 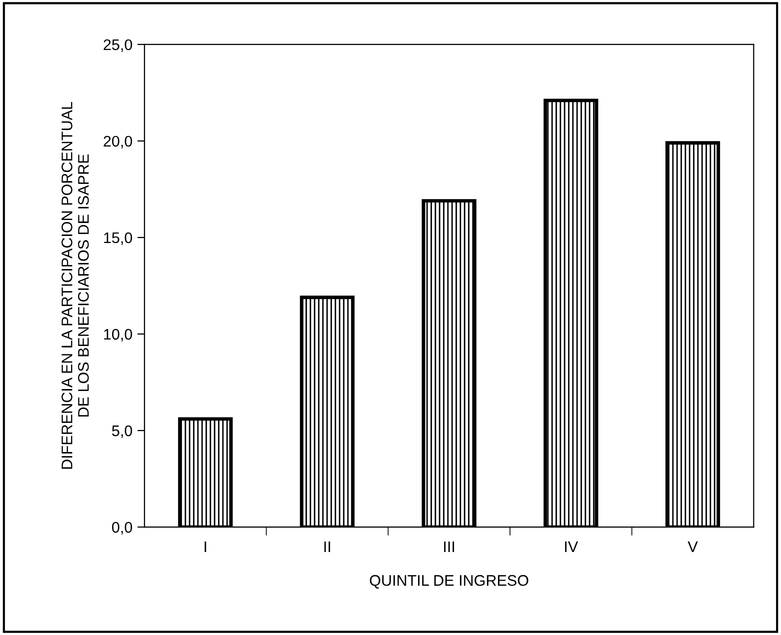 What do you see at coordinates (571, 547) in the screenshot?
I see `x-tick-label: IV` at bounding box center [571, 547].